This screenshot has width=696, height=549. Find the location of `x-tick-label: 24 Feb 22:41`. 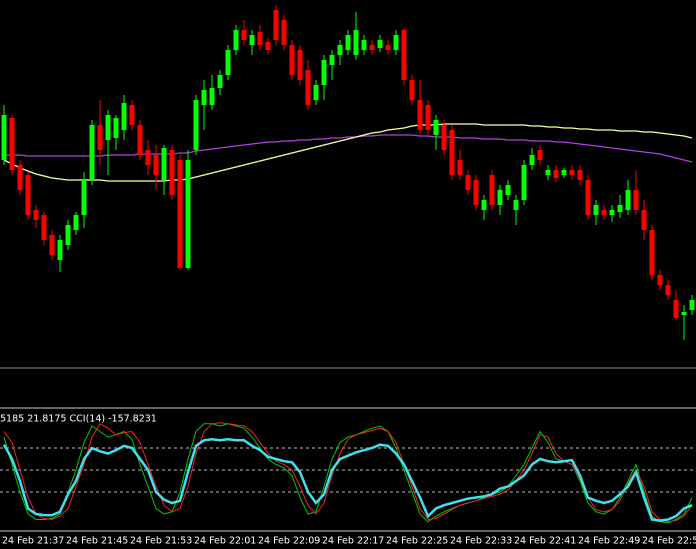

x-tick-label: 24 Feb 22:41 is located at coordinates (545, 541).